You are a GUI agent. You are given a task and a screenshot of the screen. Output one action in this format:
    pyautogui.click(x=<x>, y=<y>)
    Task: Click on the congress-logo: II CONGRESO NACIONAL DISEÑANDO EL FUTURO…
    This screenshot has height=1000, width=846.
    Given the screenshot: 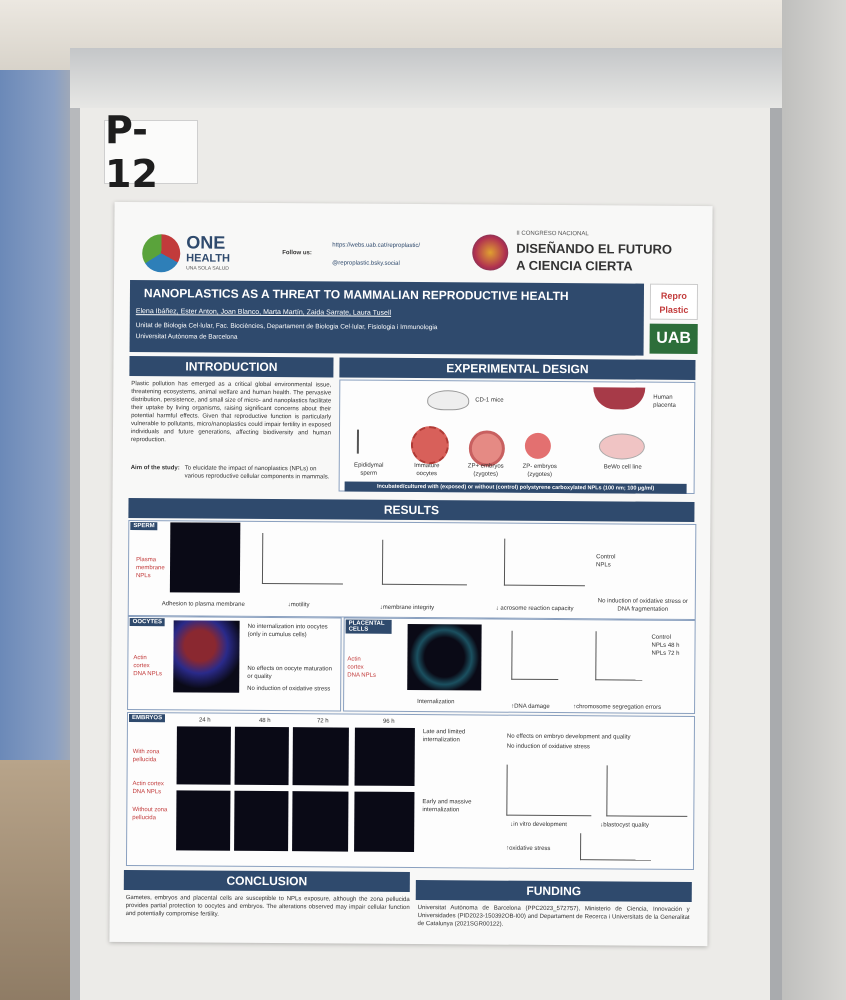 What is the action you would take?
    pyautogui.click(x=587, y=254)
    